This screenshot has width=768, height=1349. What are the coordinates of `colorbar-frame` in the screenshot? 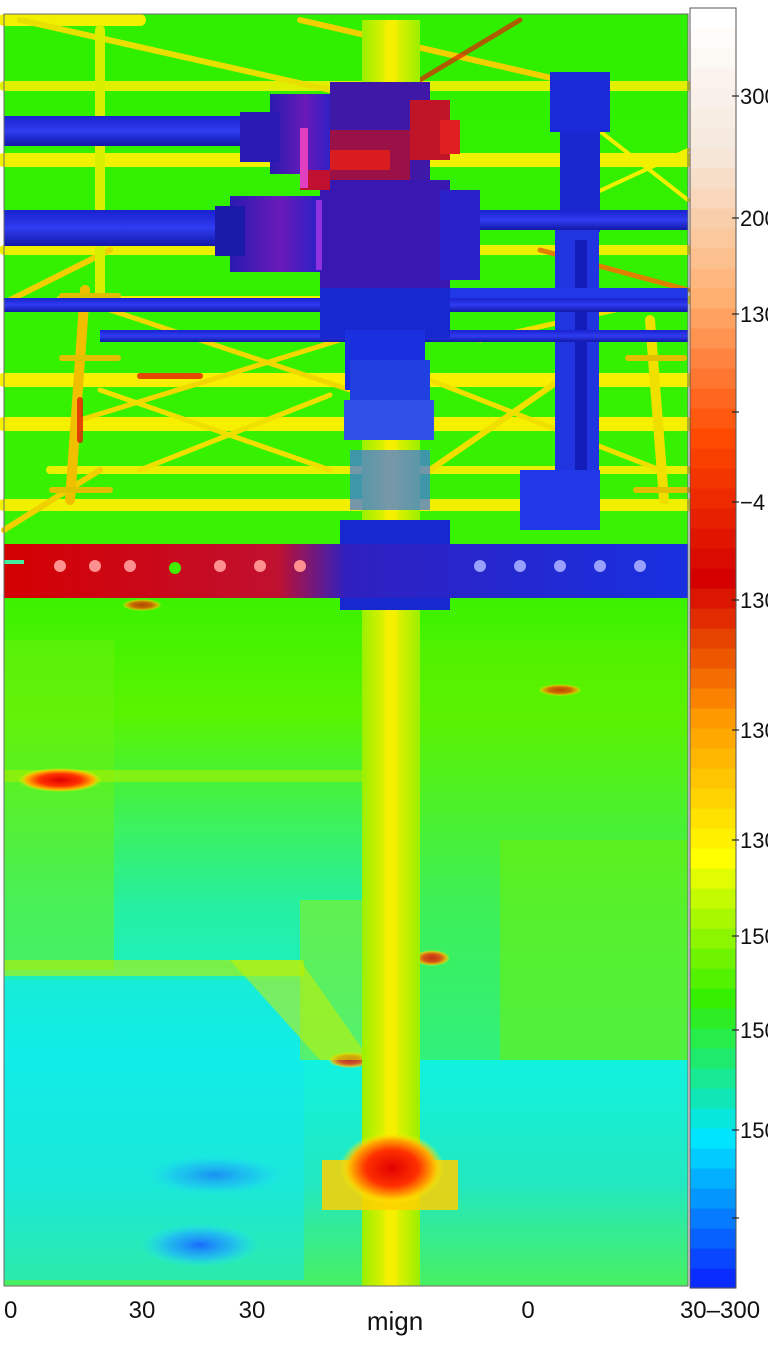 It's located at (713, 648).